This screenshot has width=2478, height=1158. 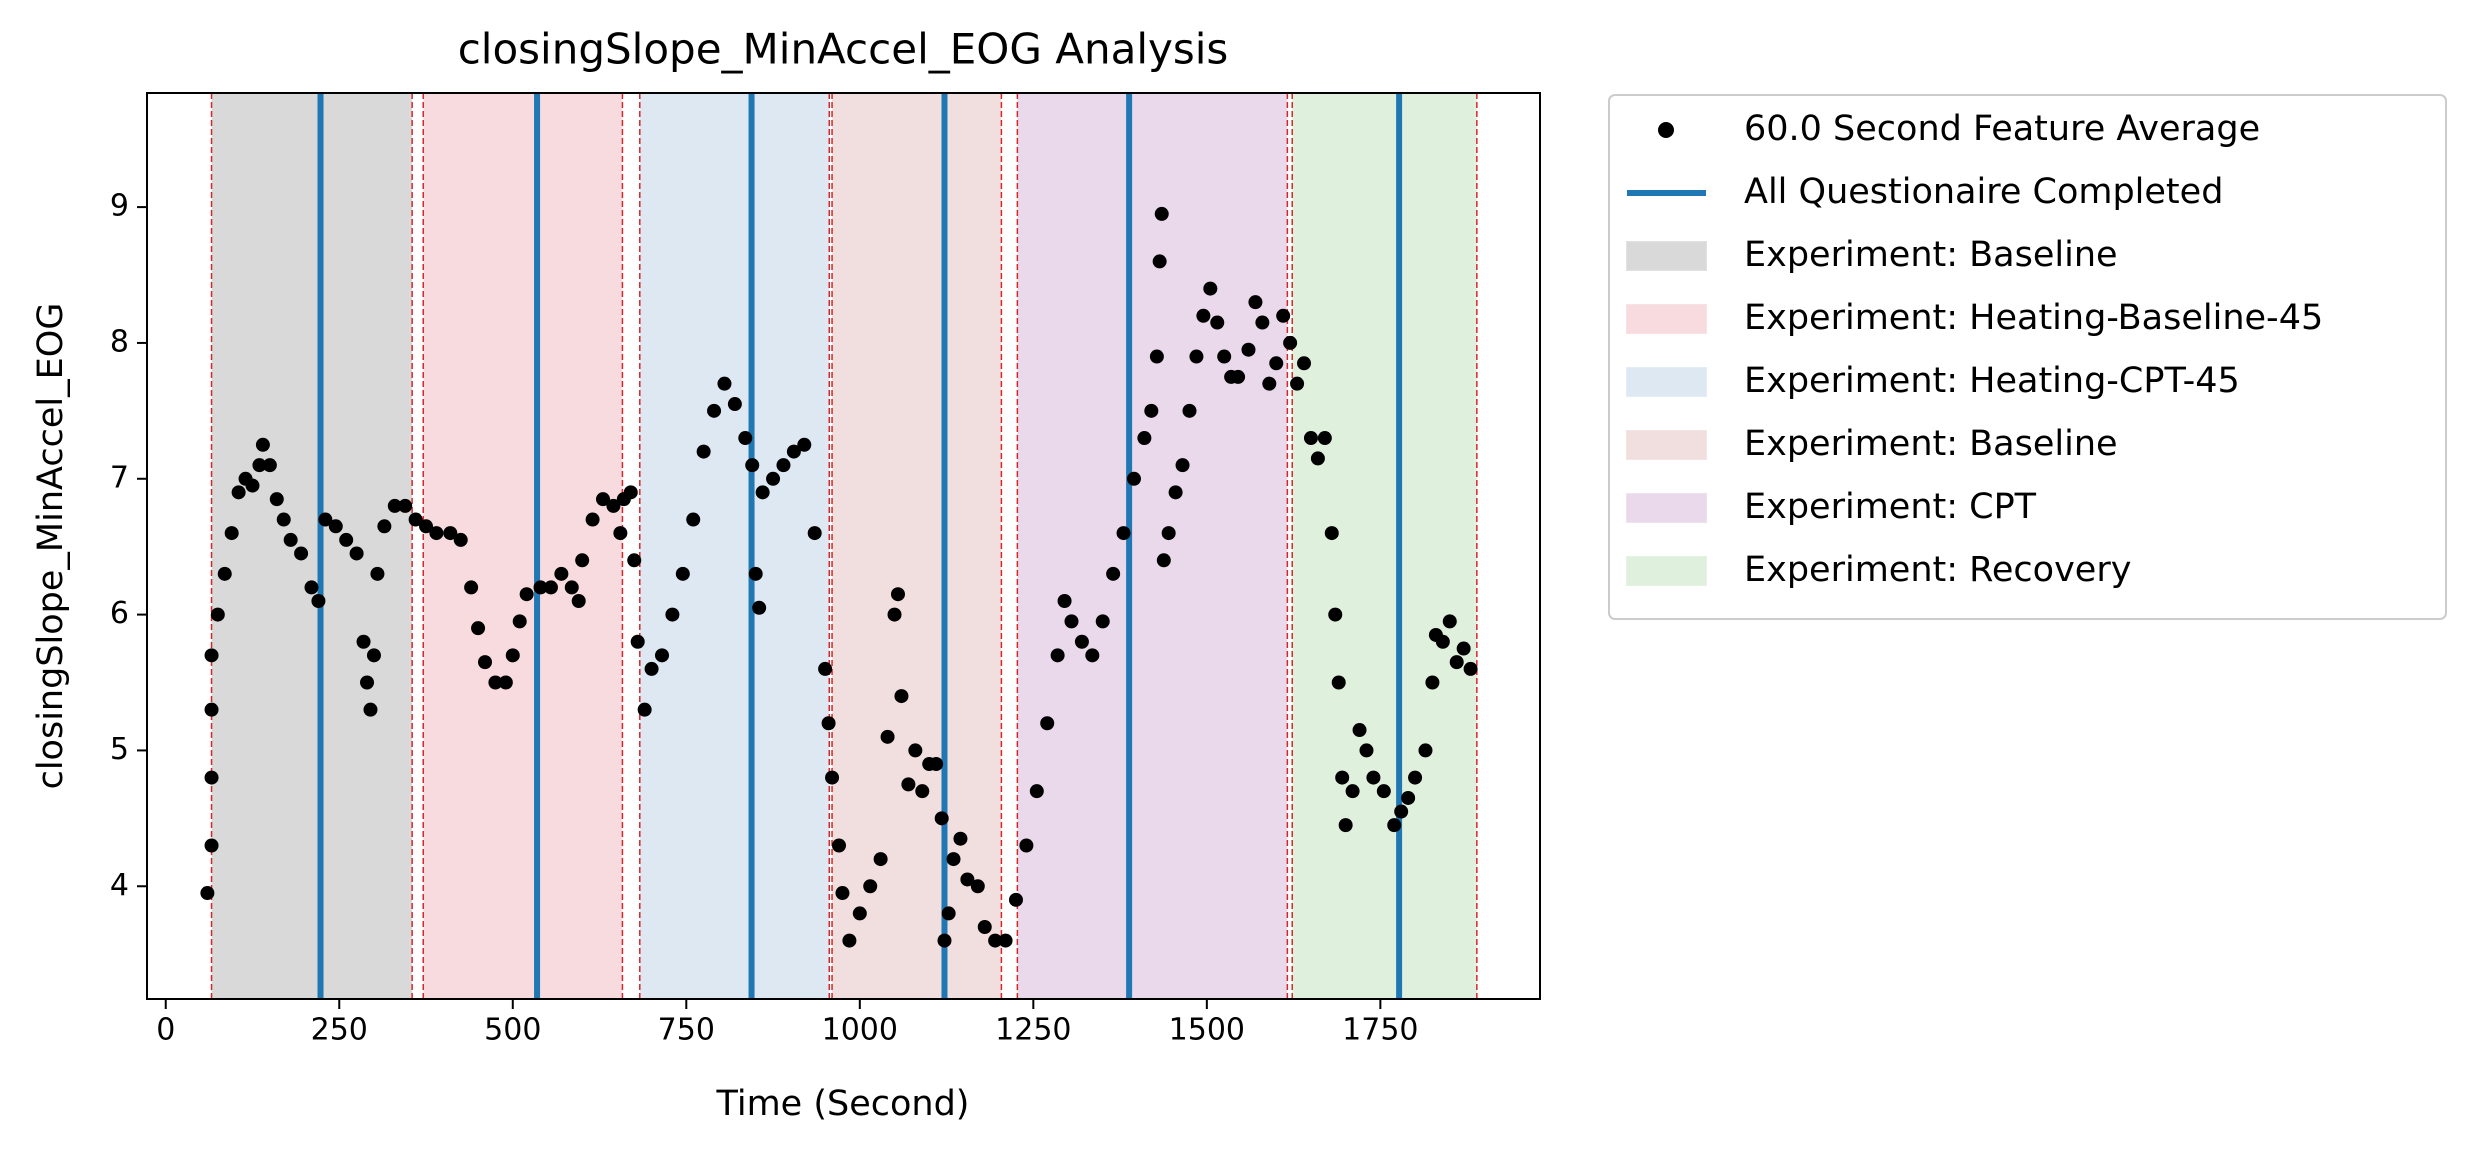 I want to click on x-tick-label: 1750, so click(x=1380, y=1030).